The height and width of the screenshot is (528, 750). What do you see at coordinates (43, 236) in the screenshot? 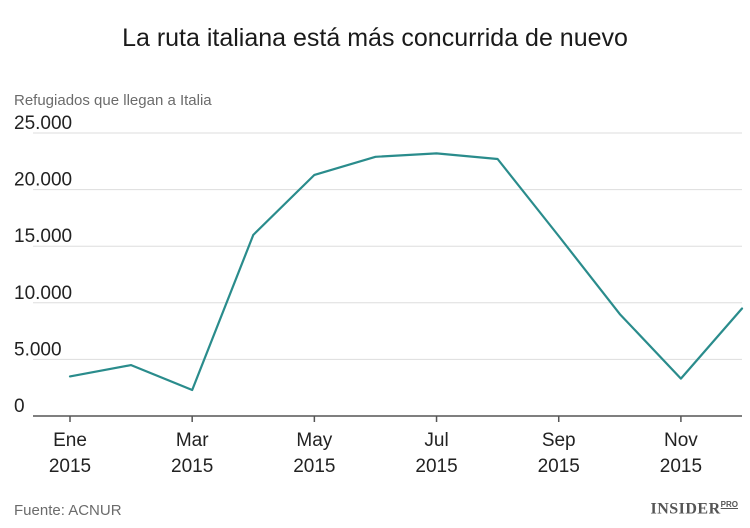
I see `y-tick-label: 15.000` at bounding box center [43, 236].